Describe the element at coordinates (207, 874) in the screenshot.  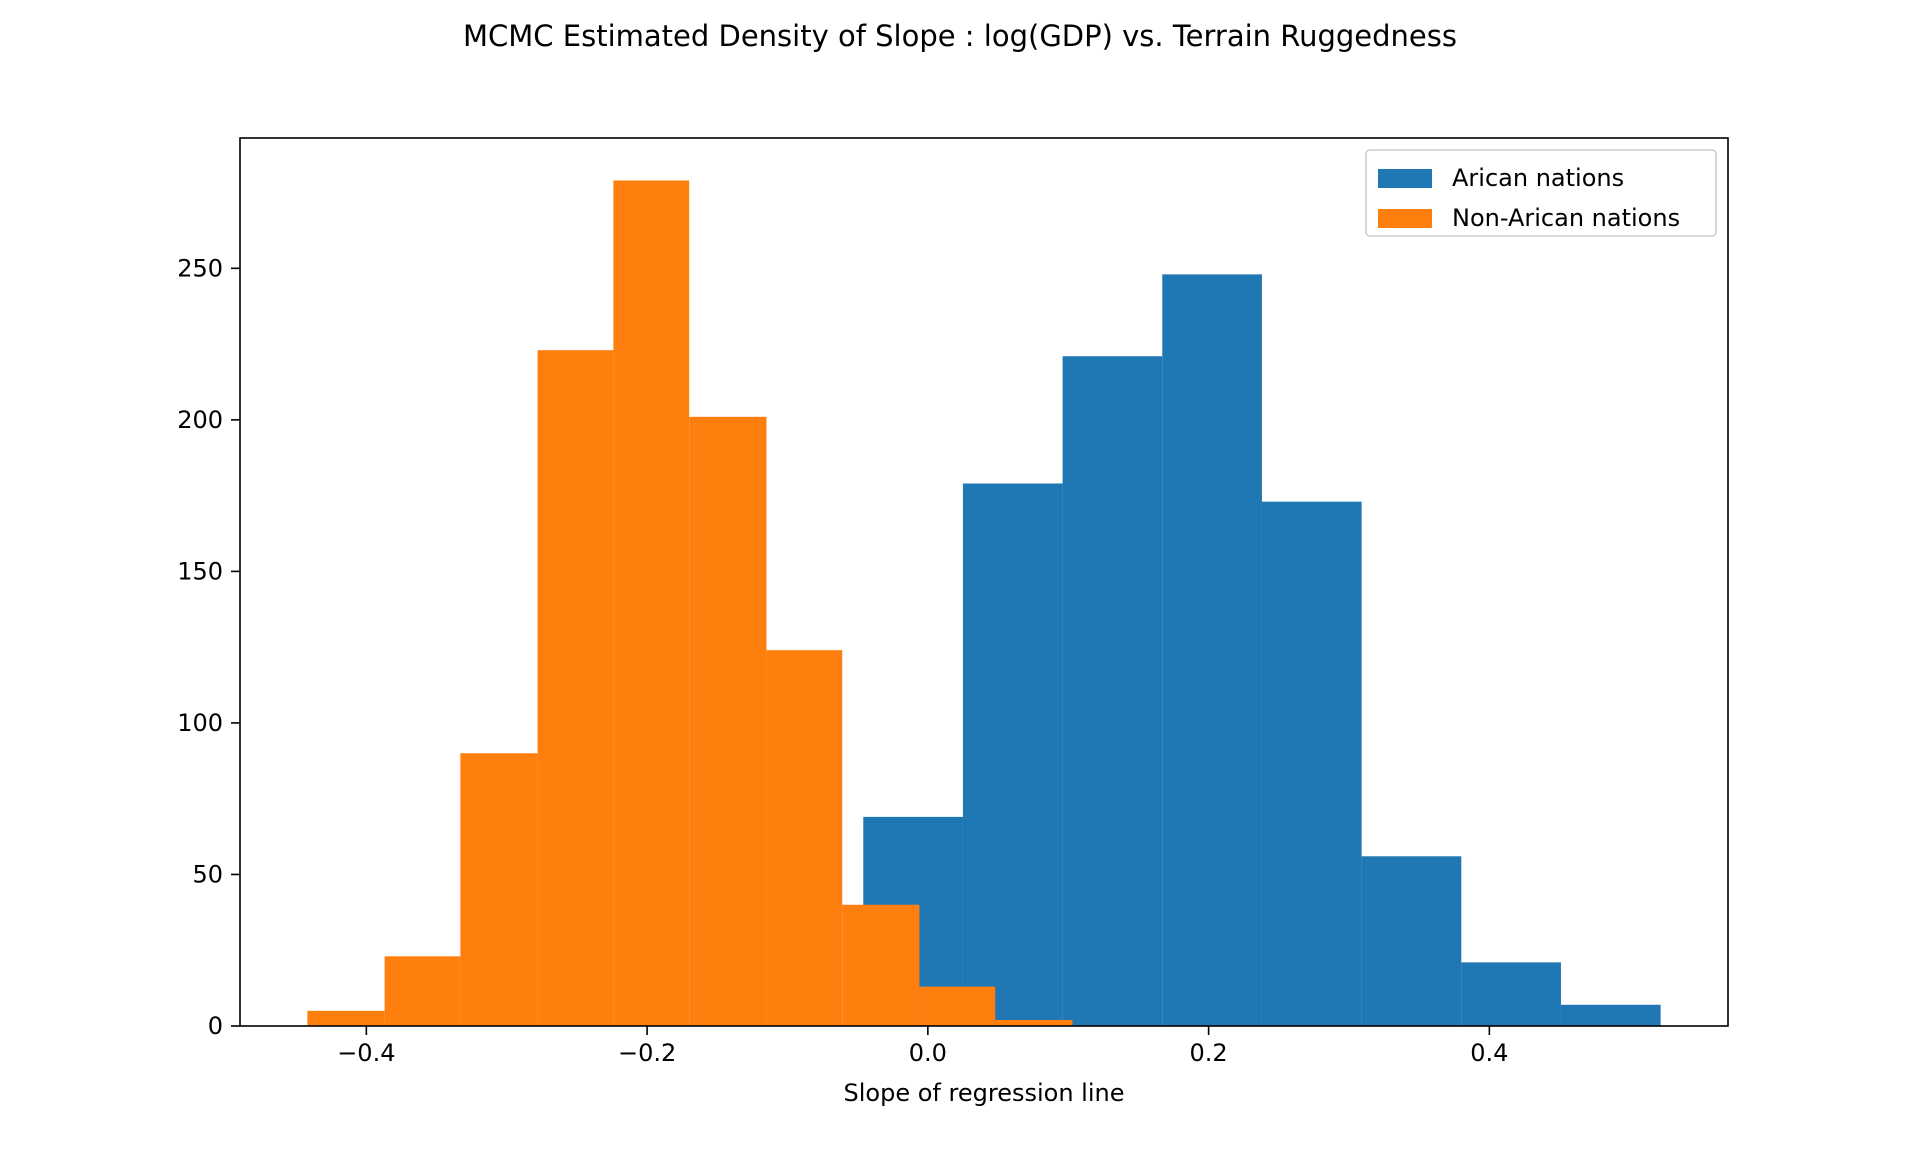
I see `y-tick-label: 50` at that location.